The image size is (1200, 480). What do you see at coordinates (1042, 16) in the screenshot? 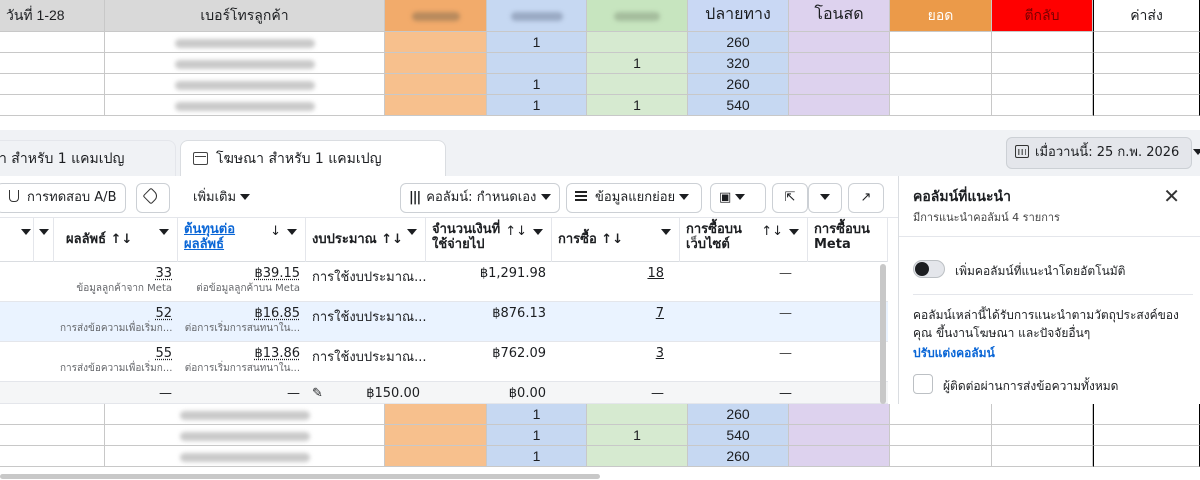
I see `header-col-returned: ตีกลับ` at bounding box center [1042, 16].